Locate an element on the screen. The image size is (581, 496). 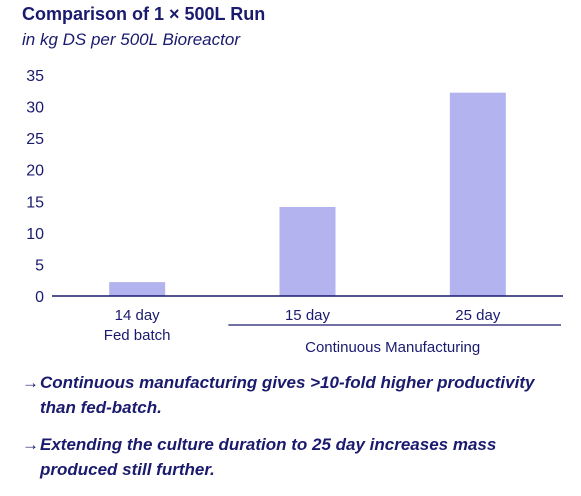
y-tick-label: 0 is located at coordinates (39, 297).